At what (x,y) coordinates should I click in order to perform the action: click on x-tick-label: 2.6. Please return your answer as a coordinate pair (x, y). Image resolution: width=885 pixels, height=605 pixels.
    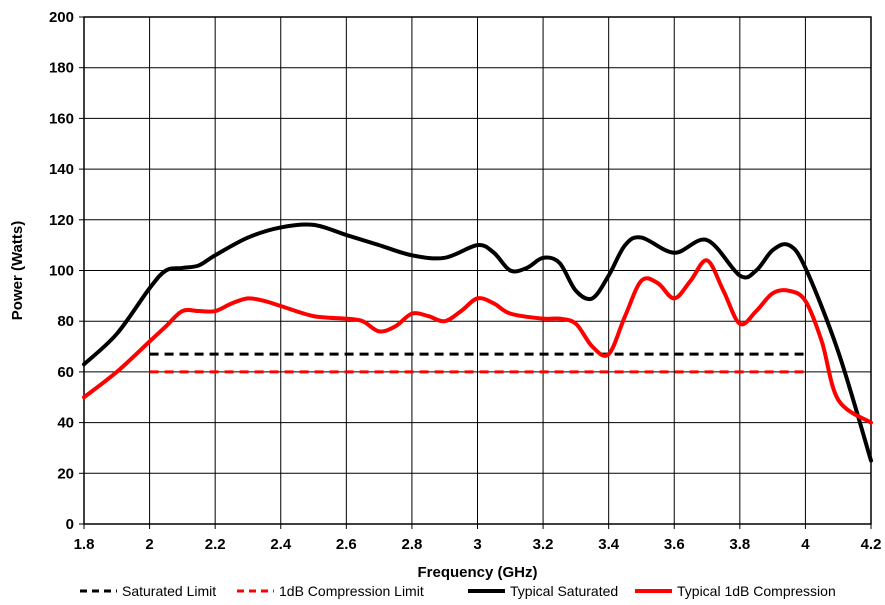
    Looking at the image, I should click on (346, 544).